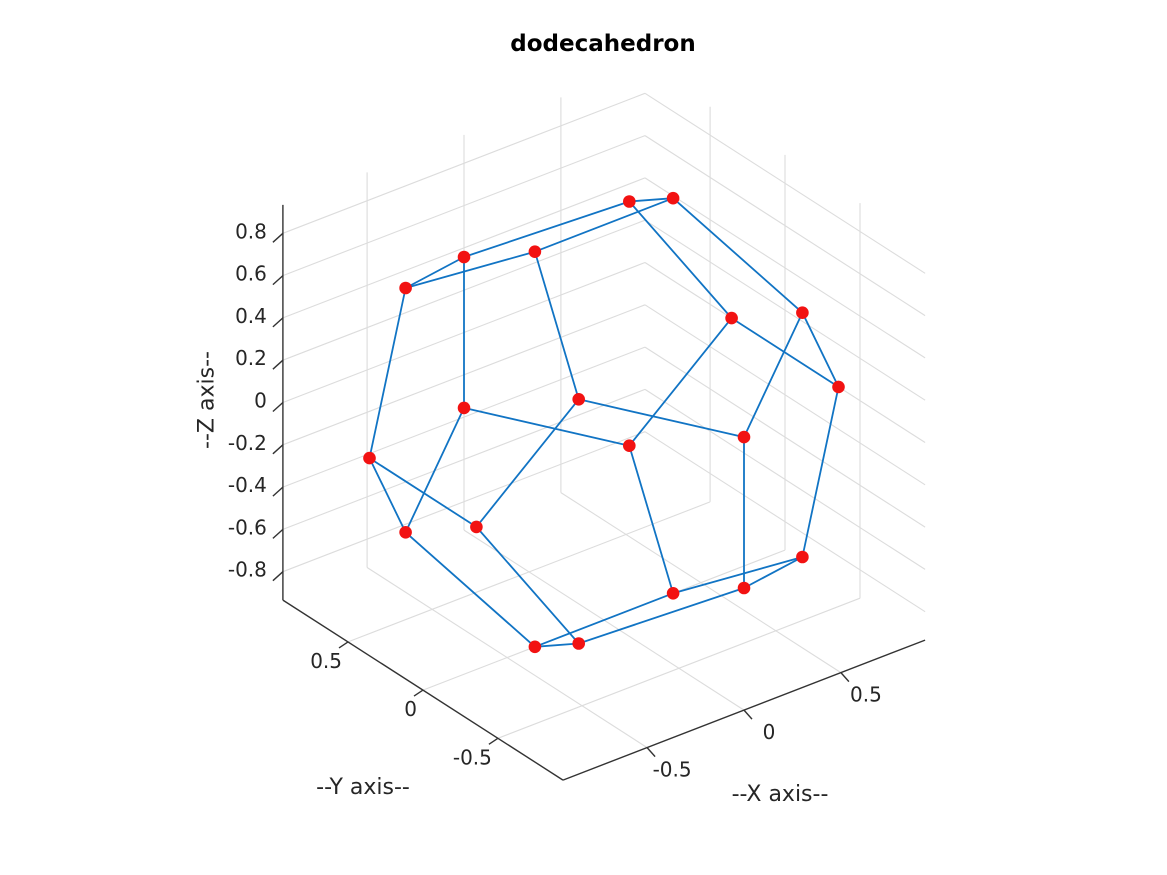  I want to click on x-tick-label: 0.5, so click(866, 695).